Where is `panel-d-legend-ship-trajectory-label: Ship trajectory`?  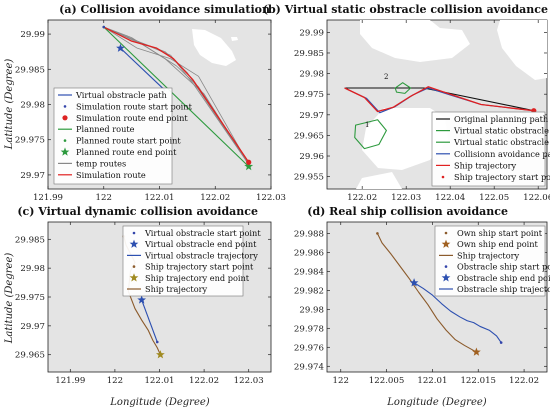
panel-d-legend-ship-trajectory-label: Ship trajectory is located at coordinates (488, 255).